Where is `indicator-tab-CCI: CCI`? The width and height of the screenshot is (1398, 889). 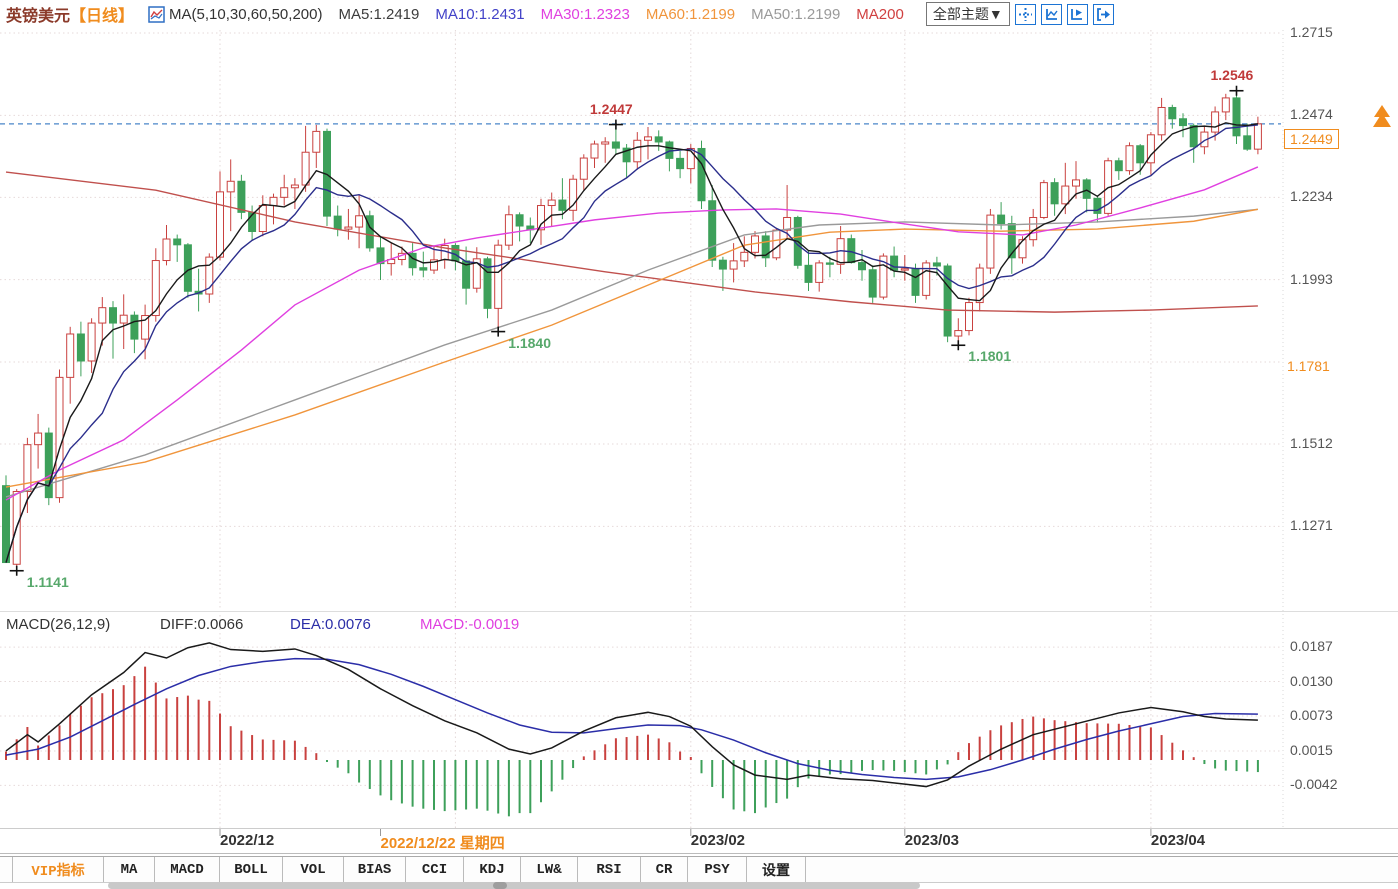 indicator-tab-CCI: CCI is located at coordinates (435, 869).